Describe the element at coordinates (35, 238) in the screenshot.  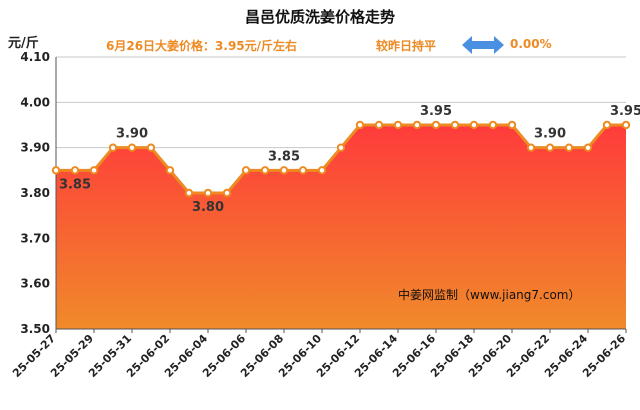
I see `y-tick-label: 3.70` at that location.